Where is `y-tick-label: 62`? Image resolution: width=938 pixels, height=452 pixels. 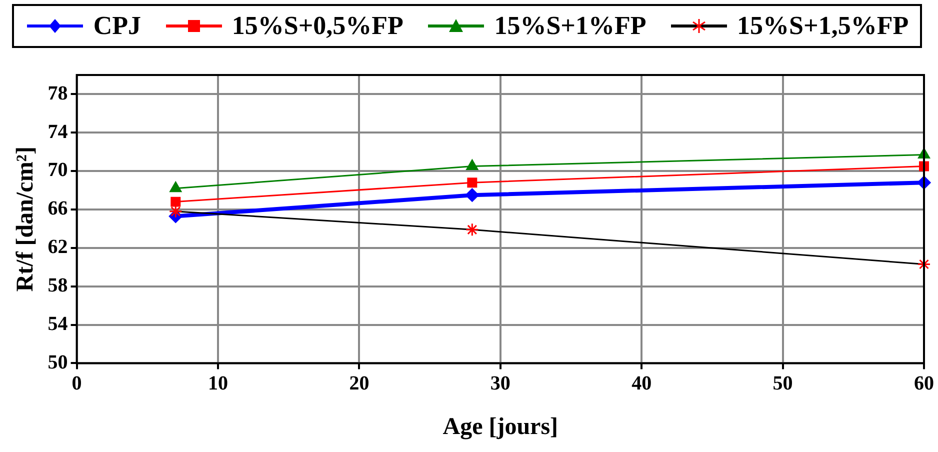 y-tick-label: 62 is located at coordinates (58, 247).